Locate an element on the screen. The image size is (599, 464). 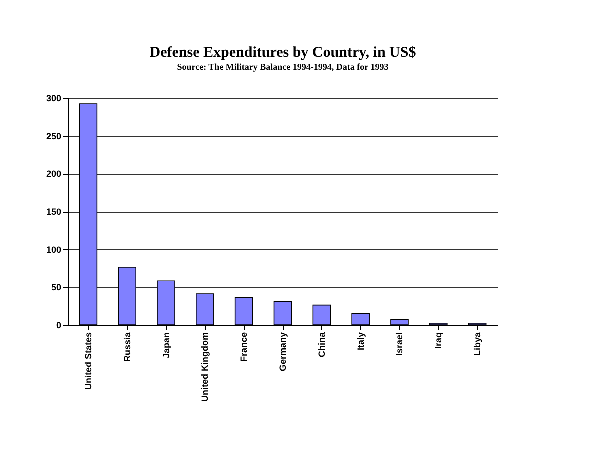
x-tick-label: Japan is located at coordinates (166, 345).